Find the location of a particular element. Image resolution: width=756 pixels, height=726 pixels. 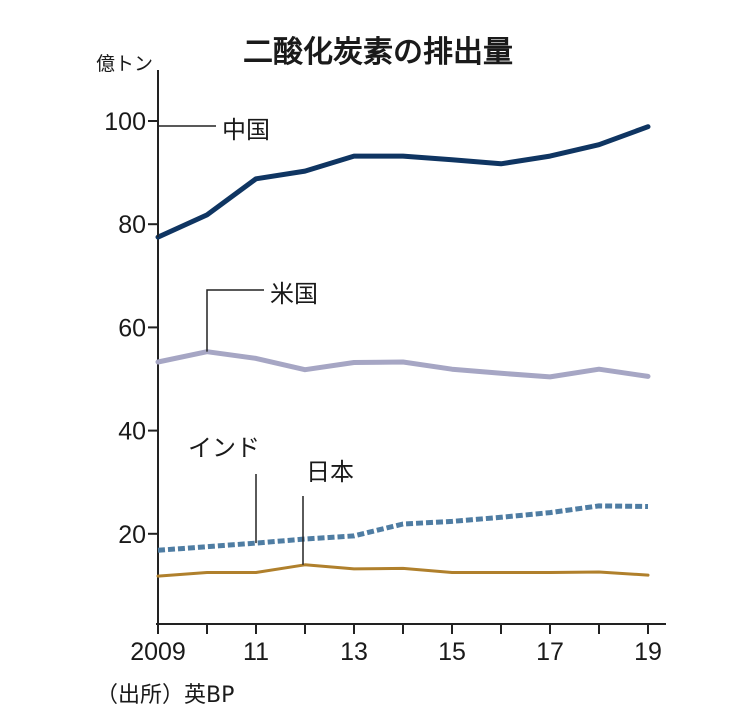

y-axis-unit: 億トン is located at coordinates (124, 64).